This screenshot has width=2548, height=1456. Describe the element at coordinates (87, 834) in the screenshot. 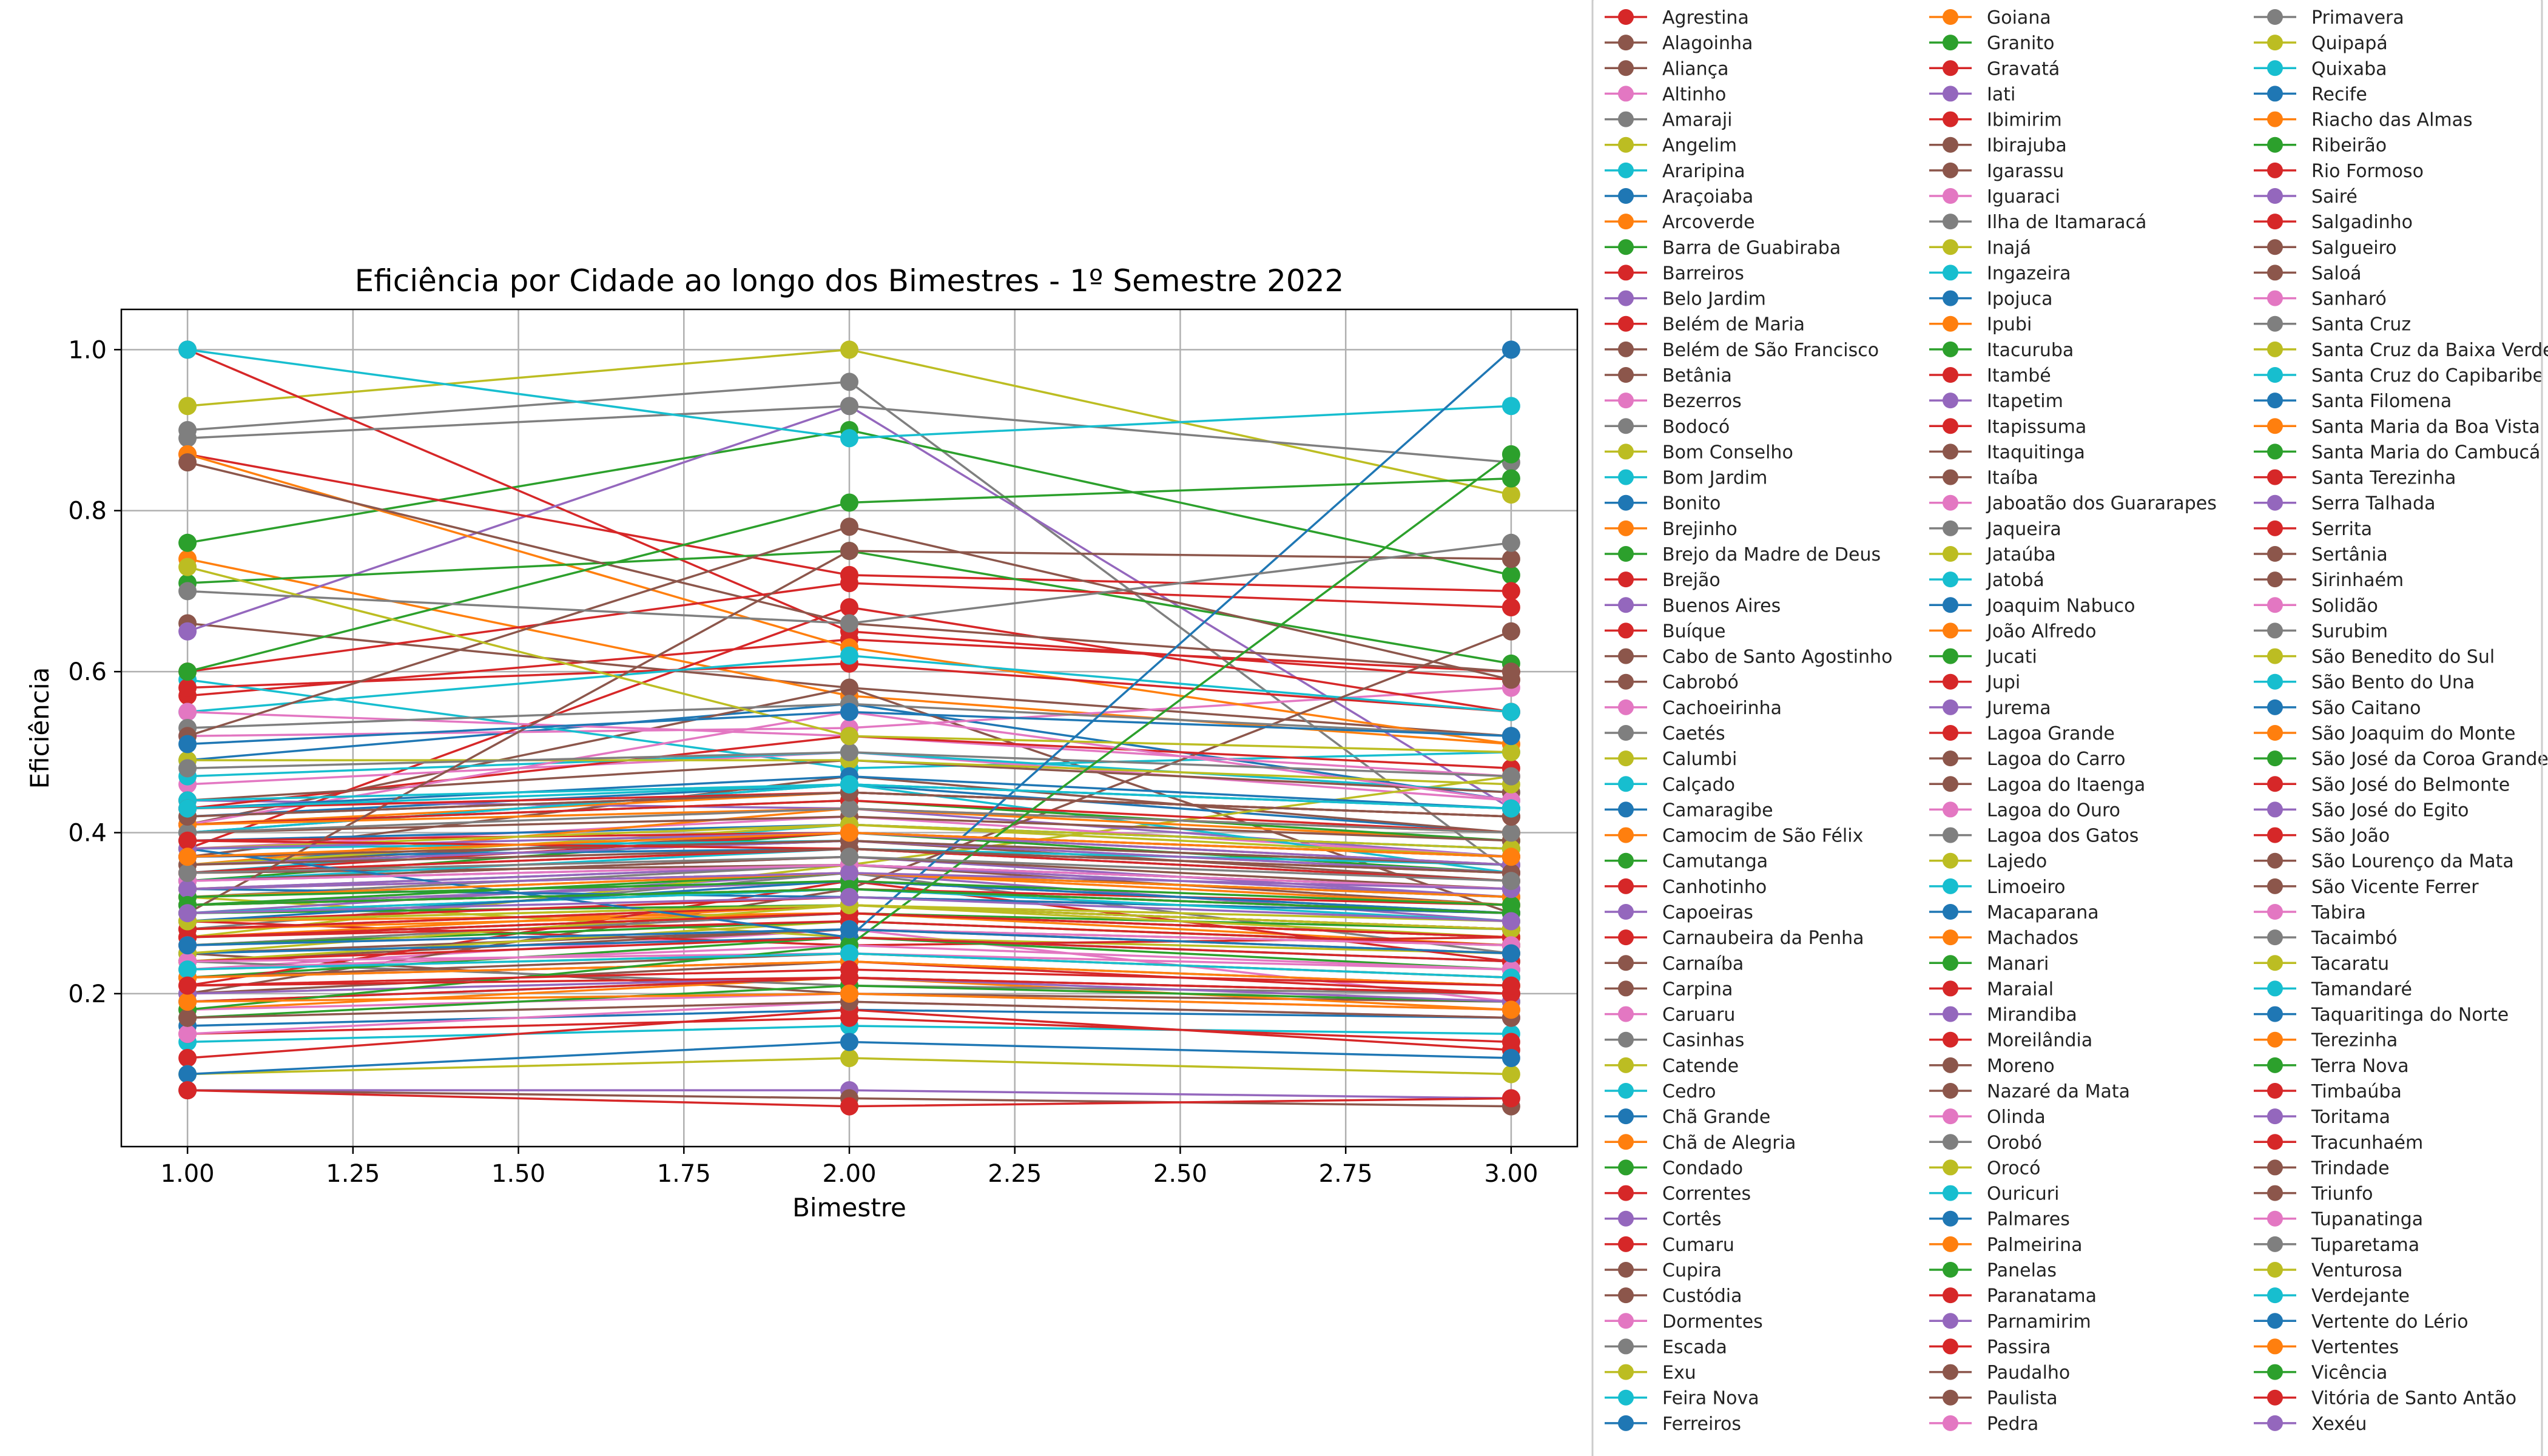

I see `y-tick-label: 0.4` at that location.